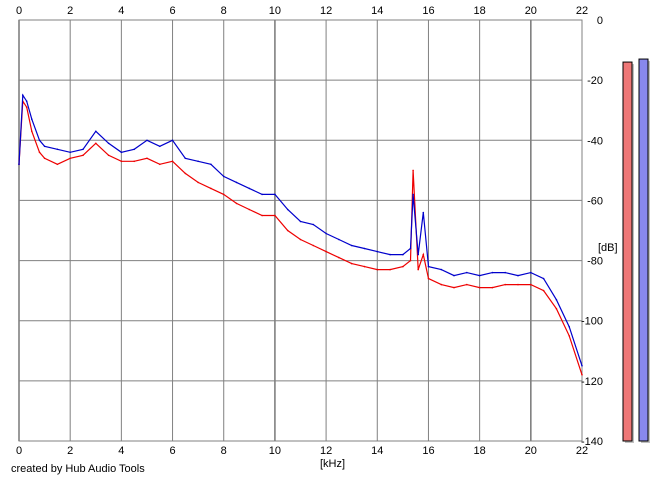 This screenshot has width=664, height=481. What do you see at coordinates (326, 451) in the screenshot?
I see `x-tick-label: 12` at bounding box center [326, 451].